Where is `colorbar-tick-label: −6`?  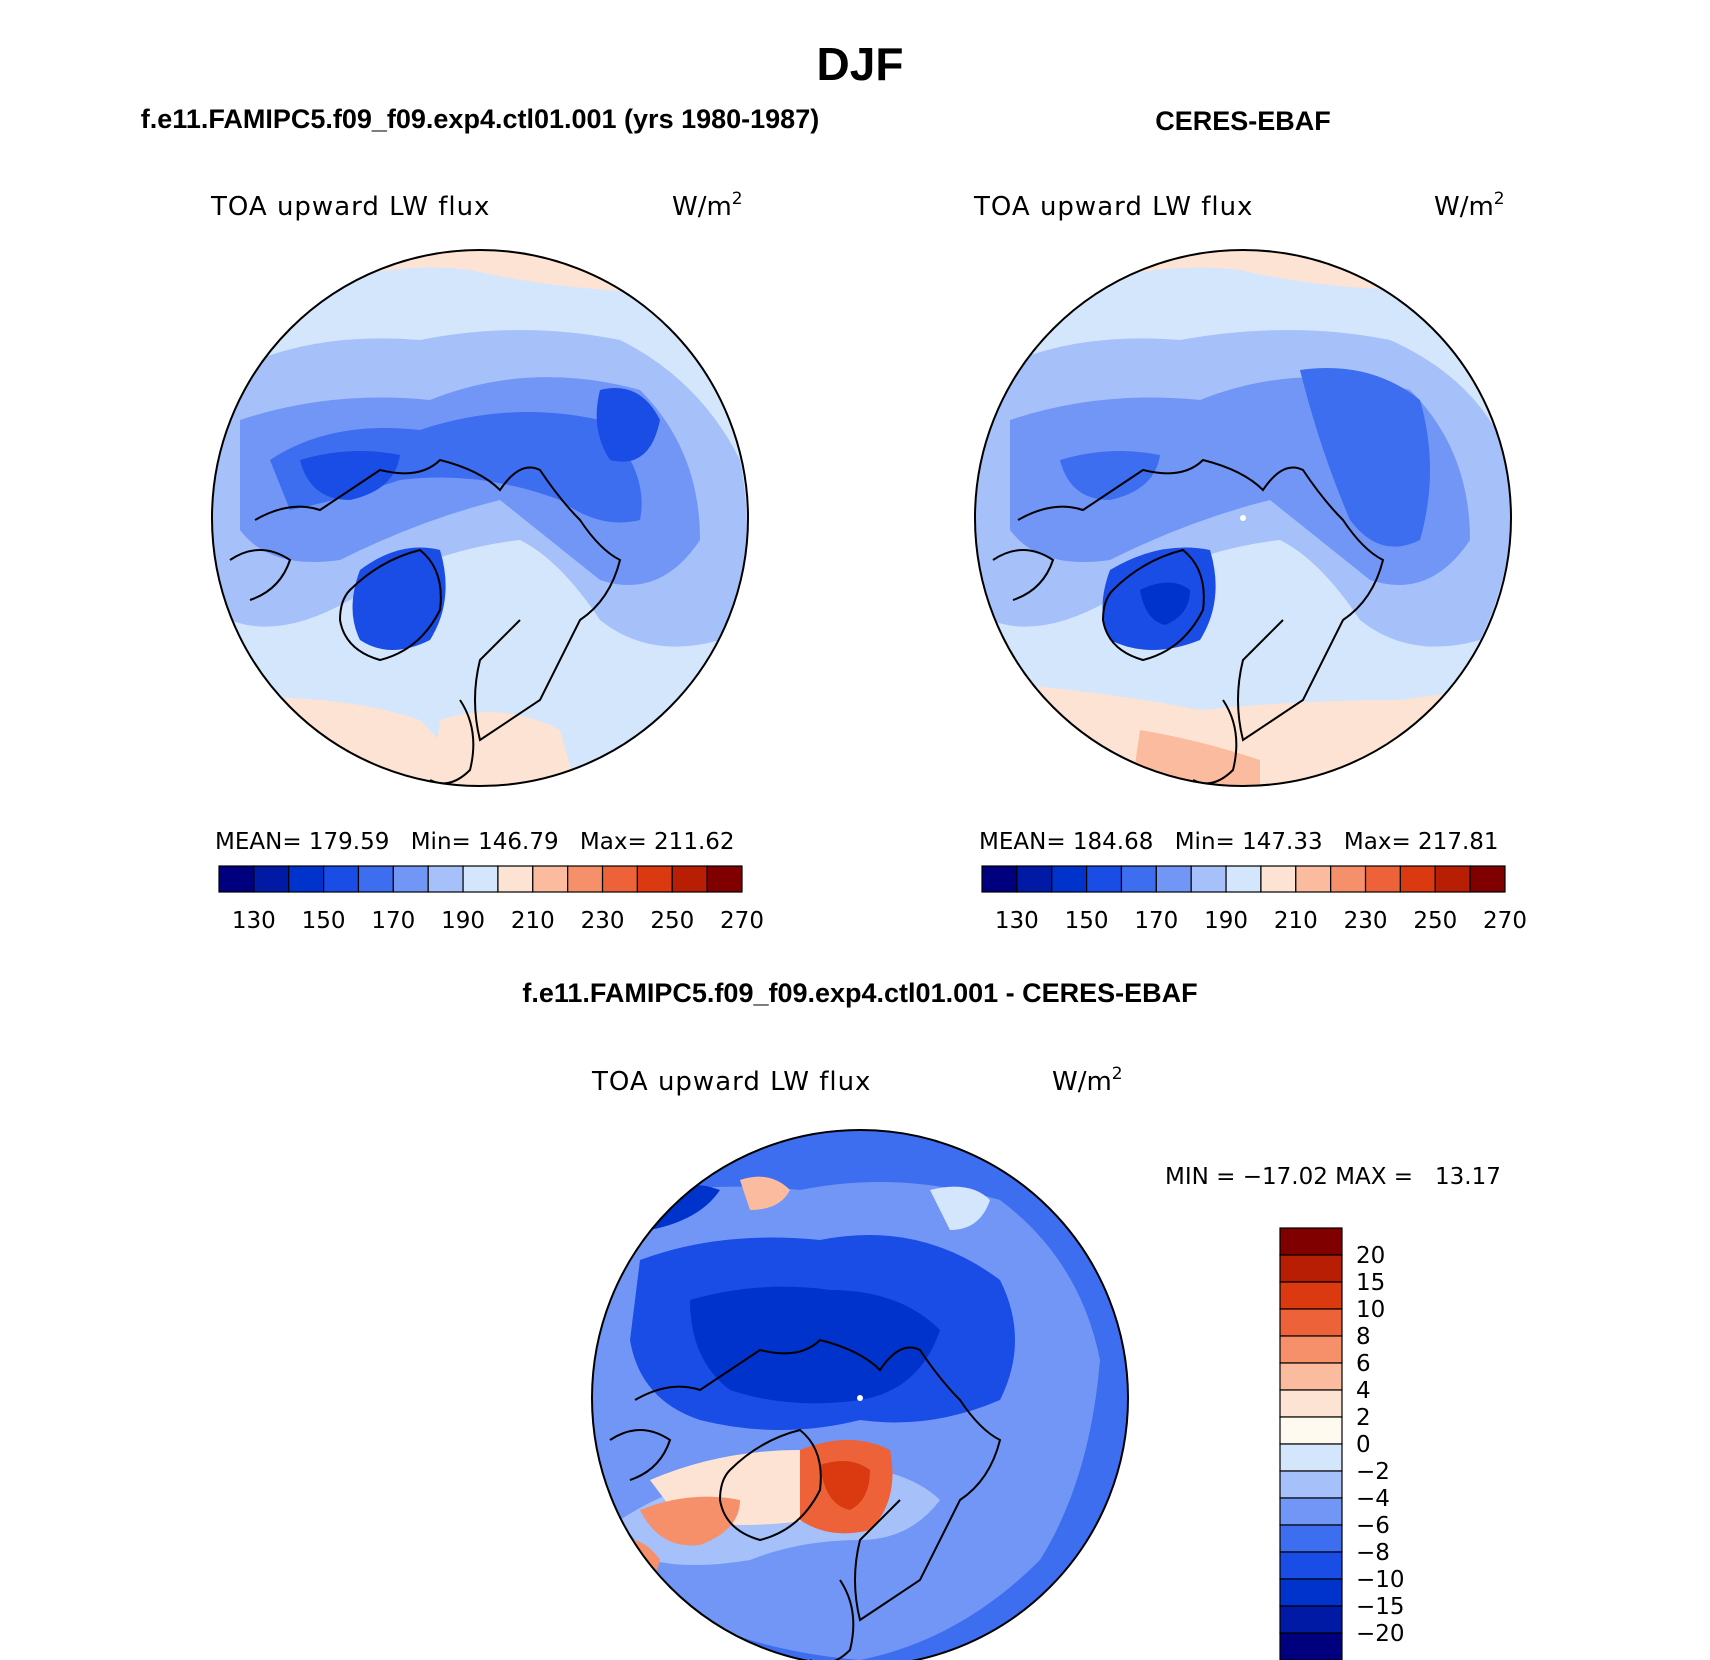
colorbar-tick-label: −6 is located at coordinates (1373, 1526).